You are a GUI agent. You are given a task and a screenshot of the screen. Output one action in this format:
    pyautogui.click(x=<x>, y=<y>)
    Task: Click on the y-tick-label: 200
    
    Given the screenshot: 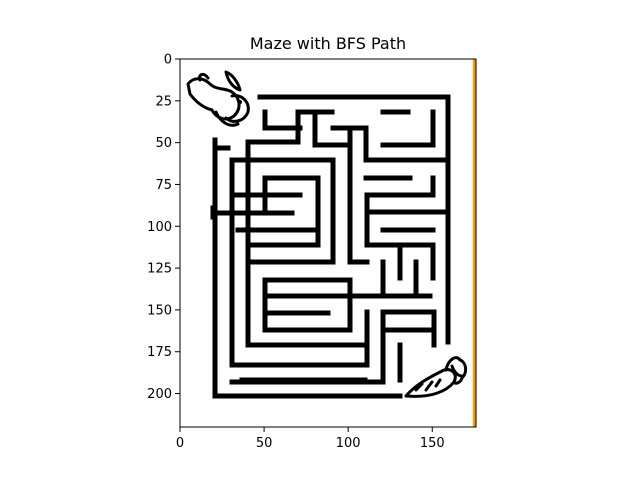 What is the action you would take?
    pyautogui.click(x=159, y=394)
    